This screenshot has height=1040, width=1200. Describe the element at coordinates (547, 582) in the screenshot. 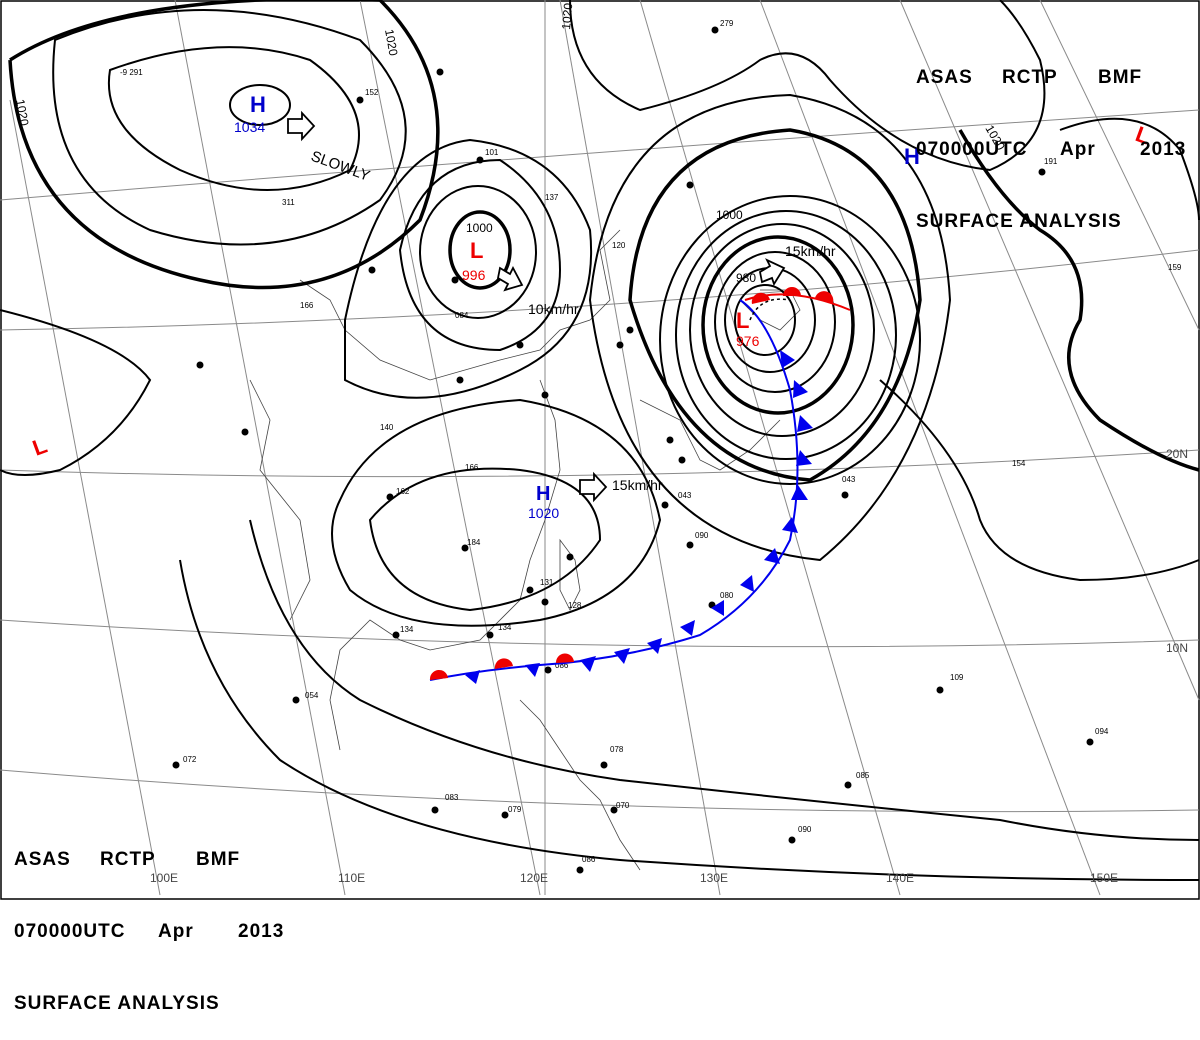

I see `svg-text: 131` at that location.